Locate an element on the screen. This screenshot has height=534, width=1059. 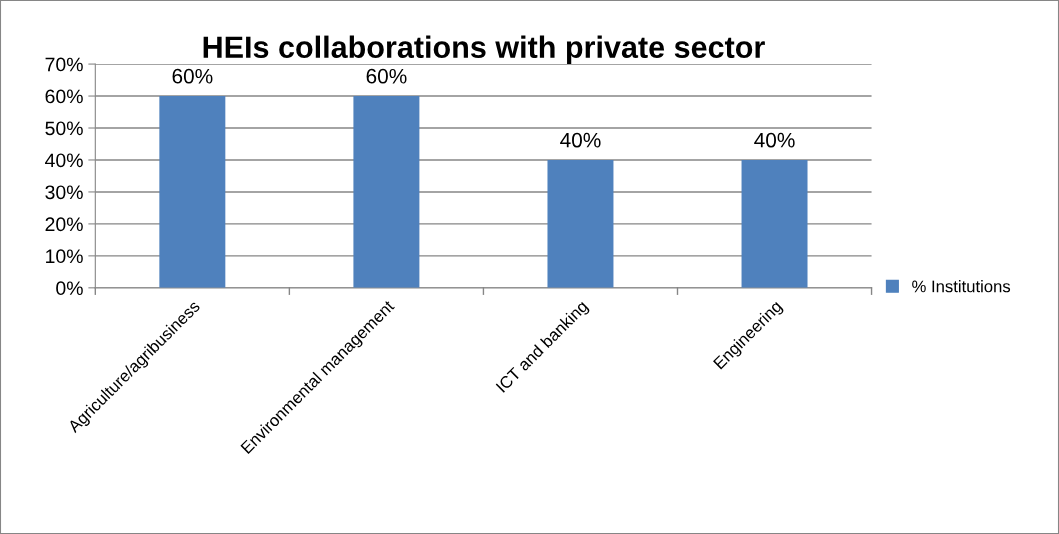
y-tick-label: 70% is located at coordinates (64, 64).